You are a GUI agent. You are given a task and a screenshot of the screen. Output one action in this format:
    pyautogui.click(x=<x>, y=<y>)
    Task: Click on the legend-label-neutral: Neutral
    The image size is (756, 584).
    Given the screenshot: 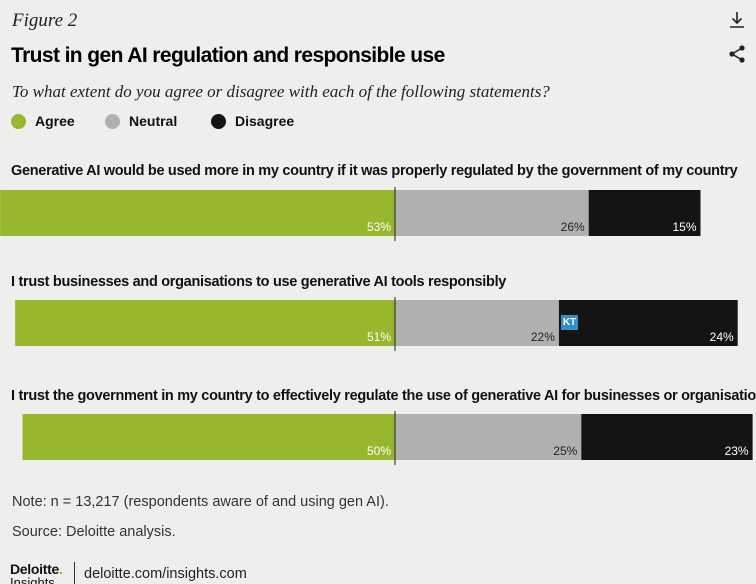 What is the action you would take?
    pyautogui.click(x=153, y=121)
    